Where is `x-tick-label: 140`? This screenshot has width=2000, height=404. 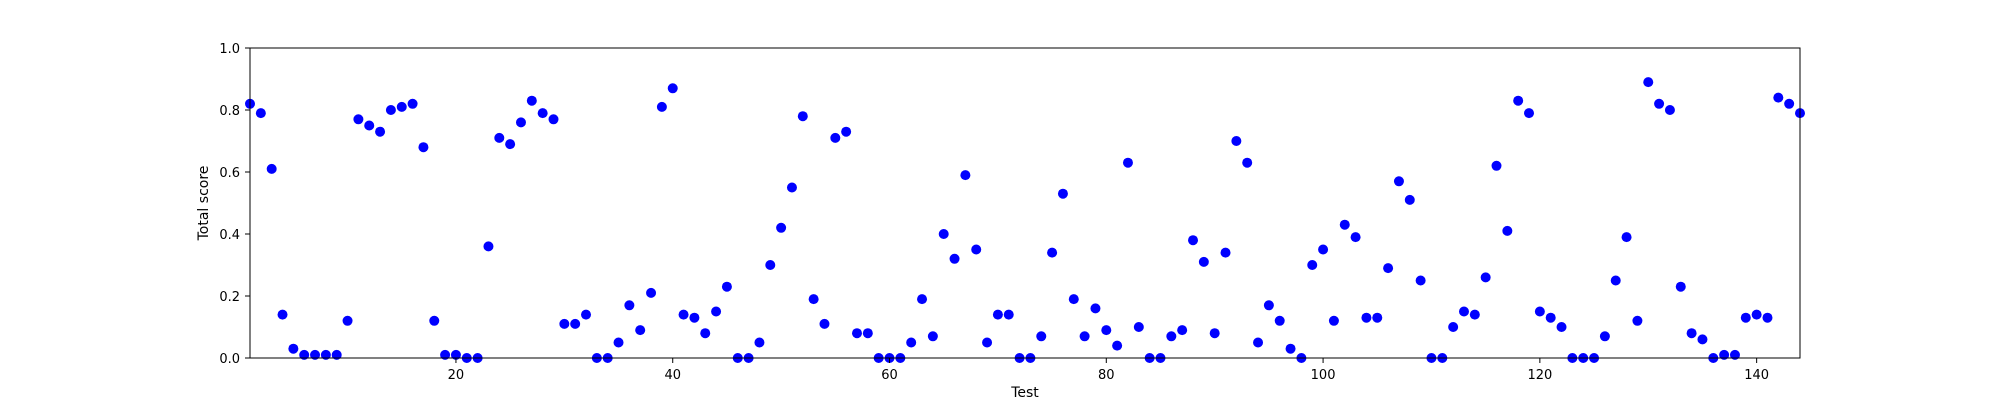 x-tick-label: 140 is located at coordinates (1756, 375).